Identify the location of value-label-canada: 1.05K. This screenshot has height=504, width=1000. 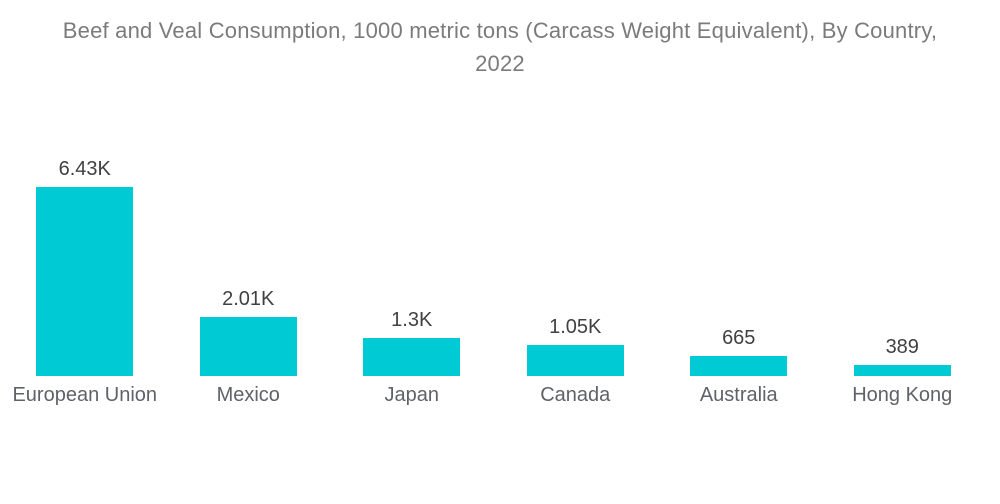
(575, 327).